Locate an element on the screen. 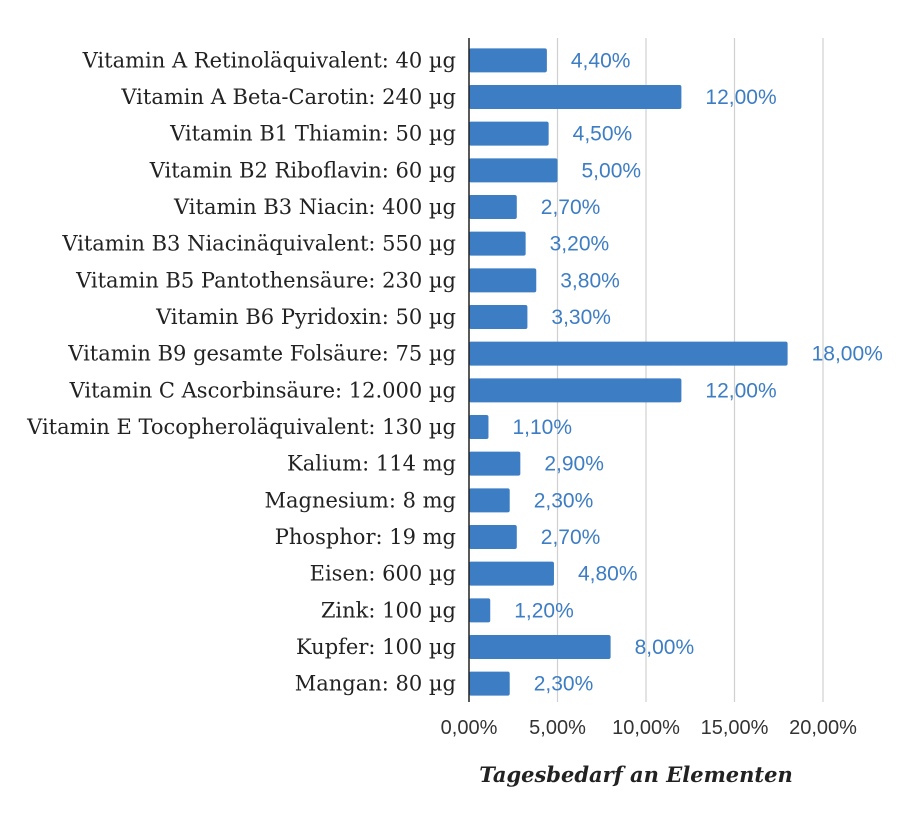 The width and height of the screenshot is (912, 818). category-label: Vitamin B6 Pyridoxin: 50 µg is located at coordinates (305, 317).